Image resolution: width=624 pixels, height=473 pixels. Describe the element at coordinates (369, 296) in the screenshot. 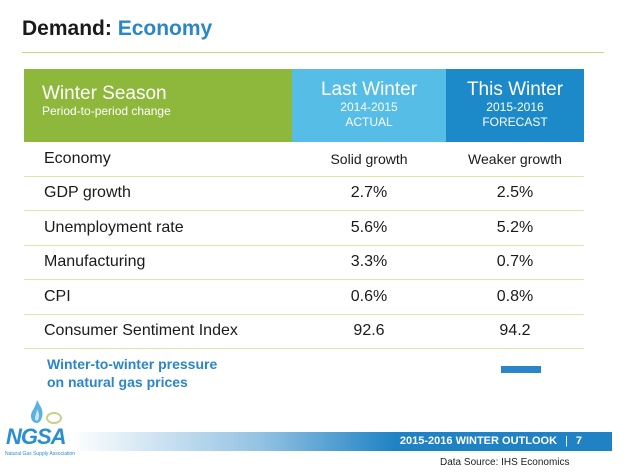

I see `row-last-value: 0.6%` at that location.